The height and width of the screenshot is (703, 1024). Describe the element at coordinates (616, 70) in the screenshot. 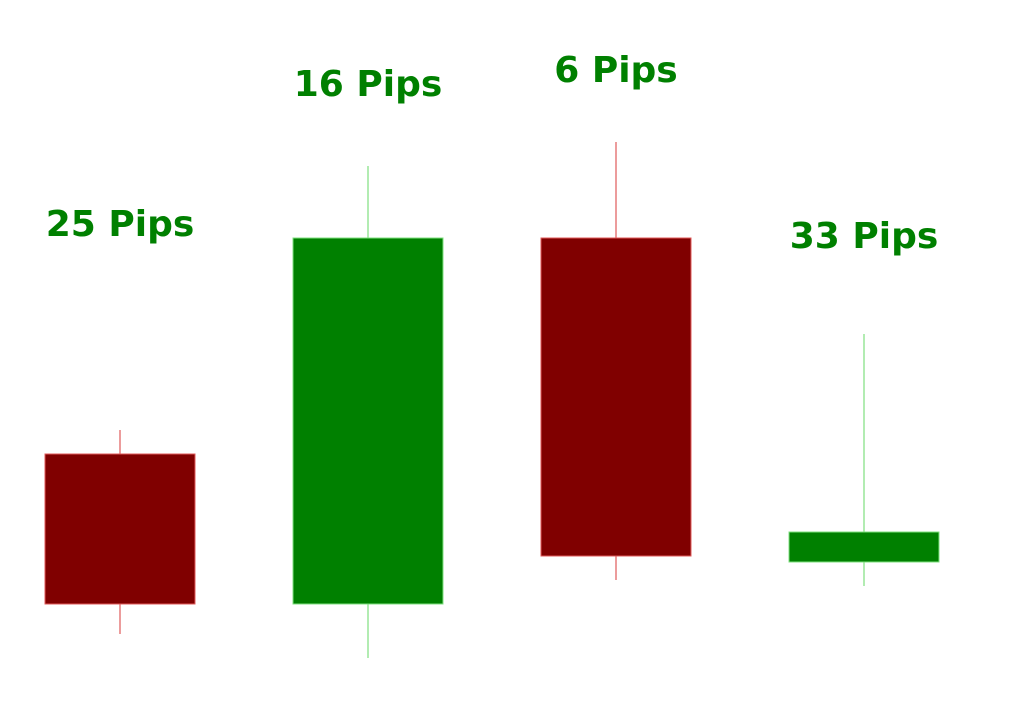

I see `candle-3-pip-label: 6 Pips` at that location.